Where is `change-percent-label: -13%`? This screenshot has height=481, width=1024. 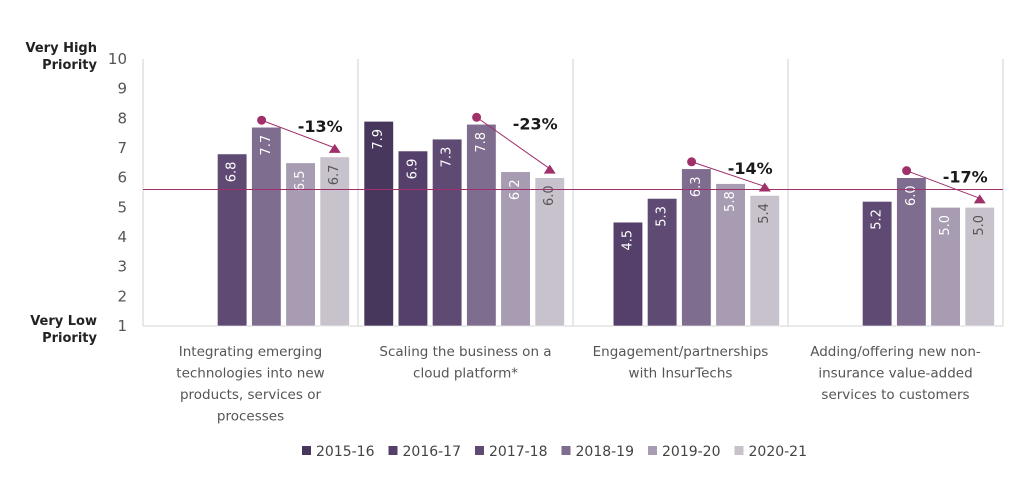 change-percent-label: -13% is located at coordinates (320, 126).